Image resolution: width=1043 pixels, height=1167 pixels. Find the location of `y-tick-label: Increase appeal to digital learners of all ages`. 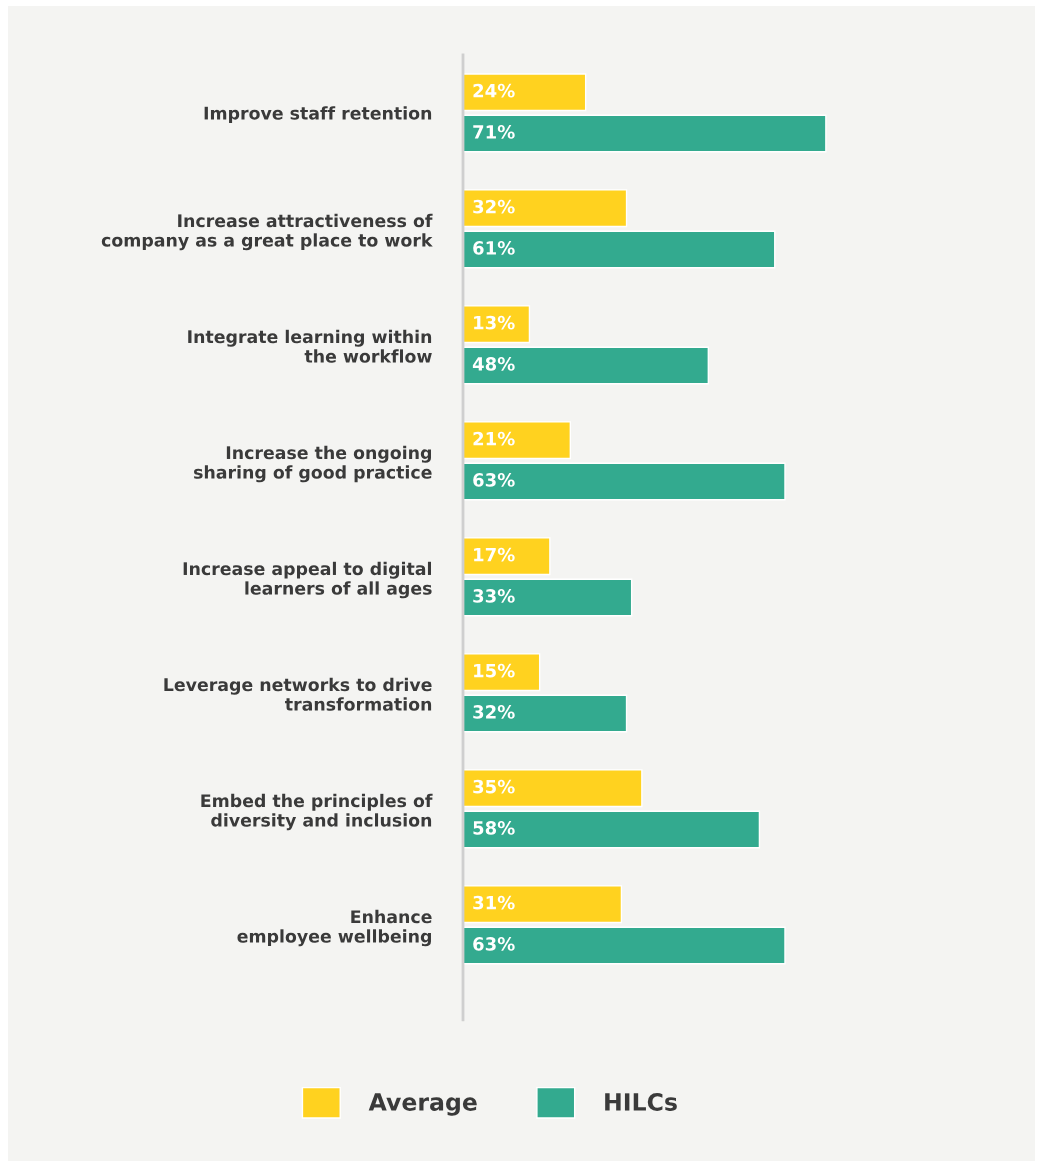

y-tick-label: Increase appeal to digital learners of all ages is located at coordinates (307, 580).